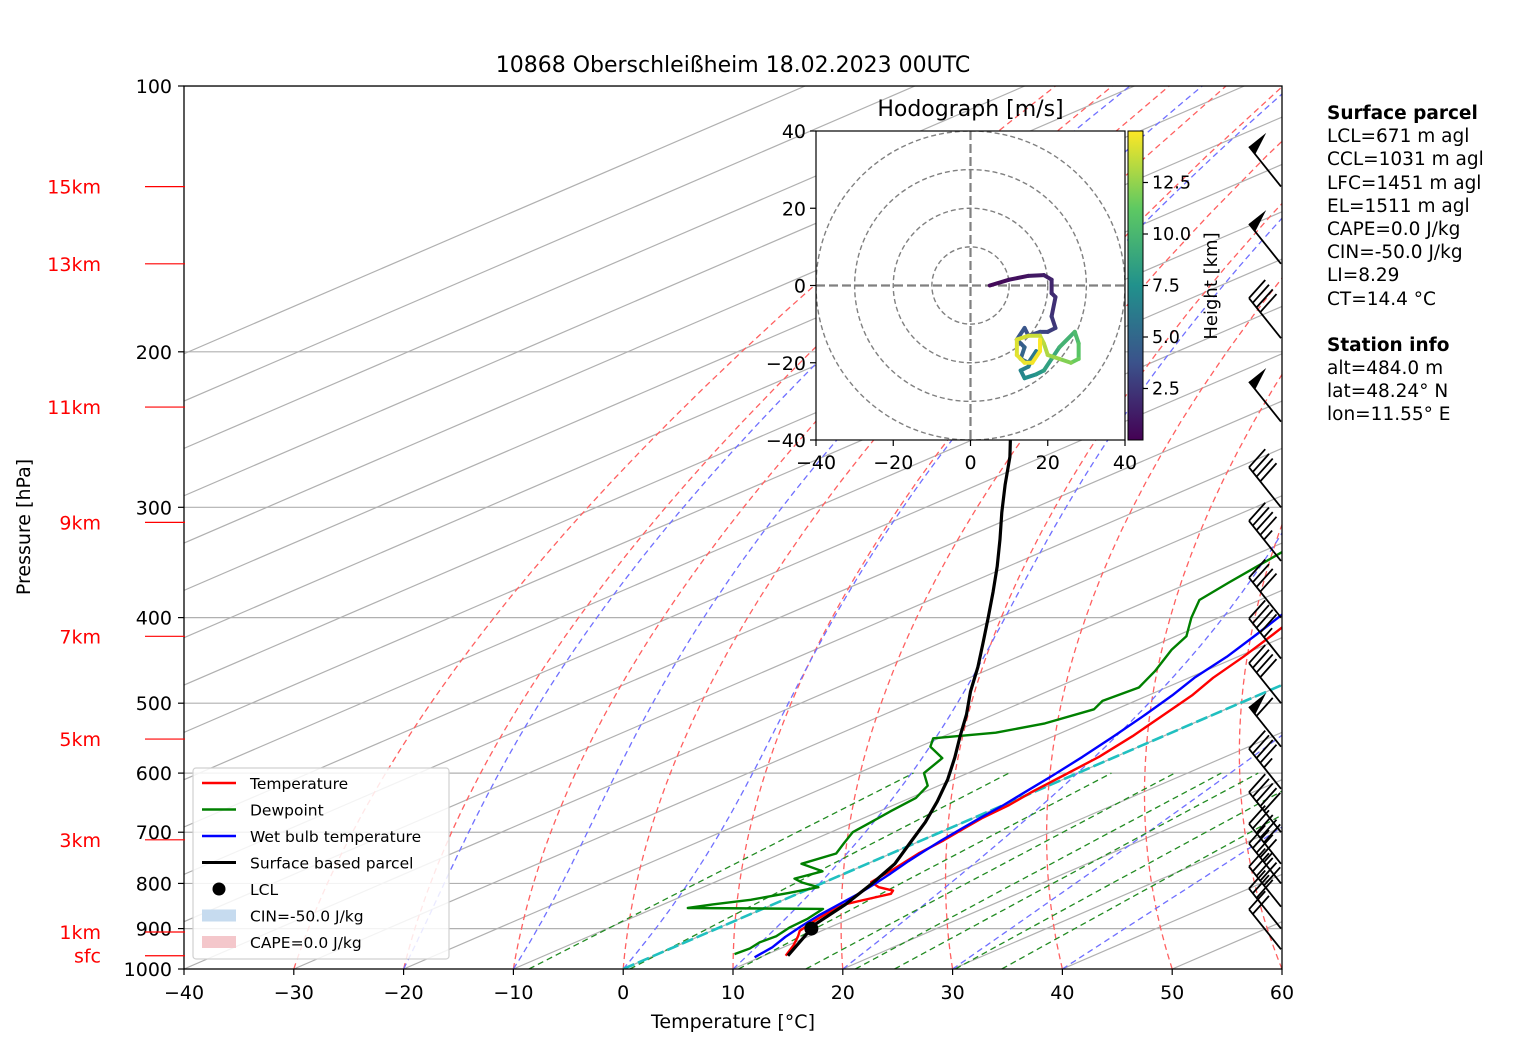 The image size is (1517, 1054). What do you see at coordinates (264, 890) in the screenshot?
I see `legend-label: LCL` at bounding box center [264, 890].